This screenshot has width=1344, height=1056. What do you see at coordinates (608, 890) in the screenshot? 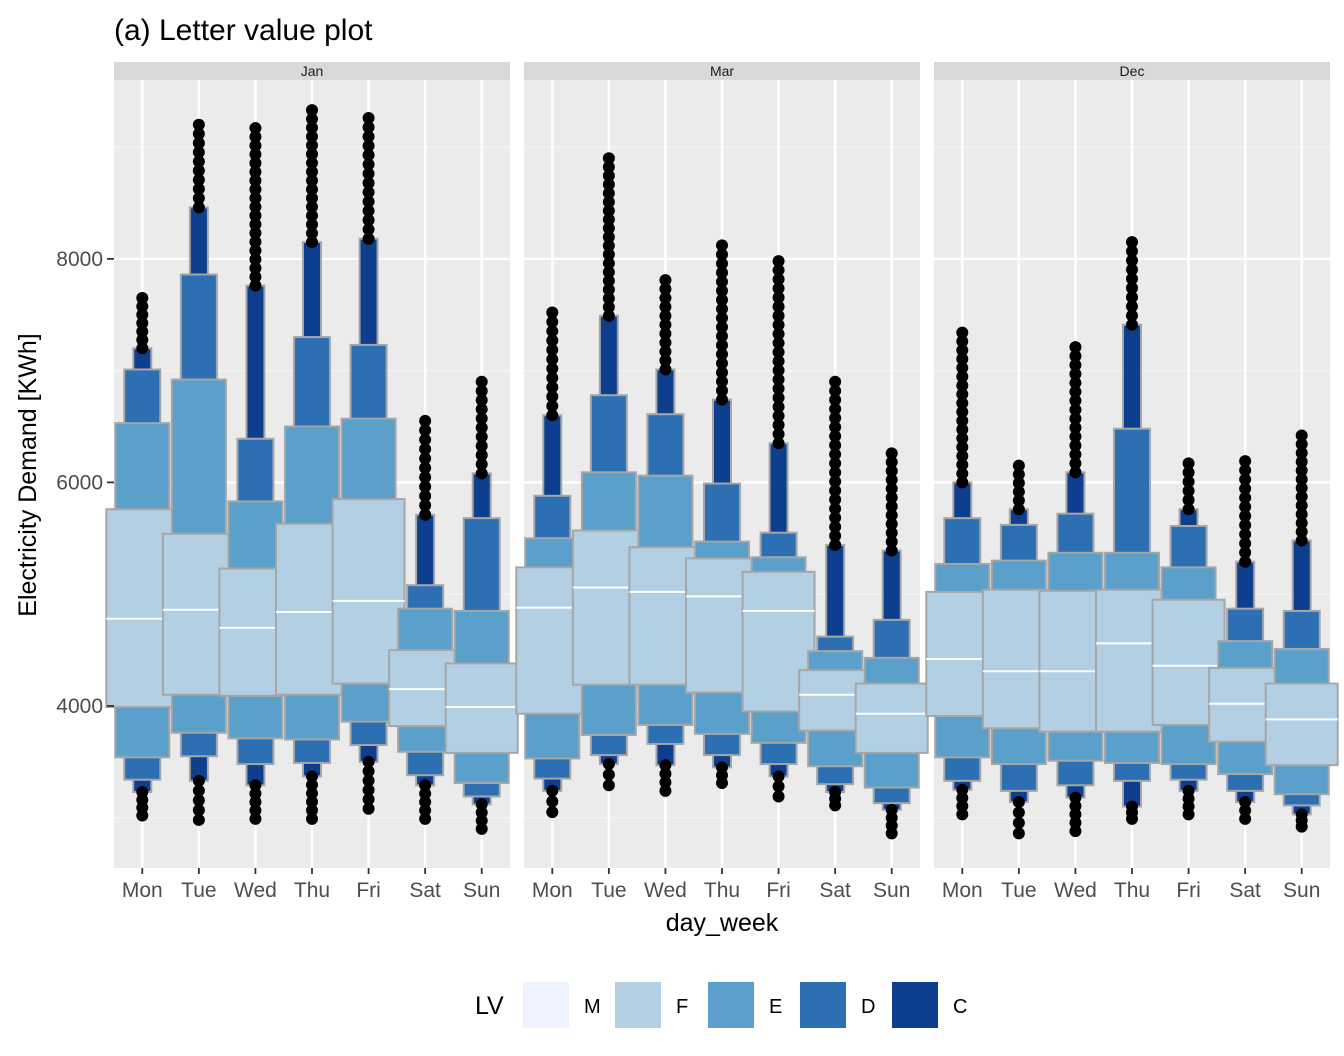
I see `x-tick-label: Tue` at bounding box center [608, 890].